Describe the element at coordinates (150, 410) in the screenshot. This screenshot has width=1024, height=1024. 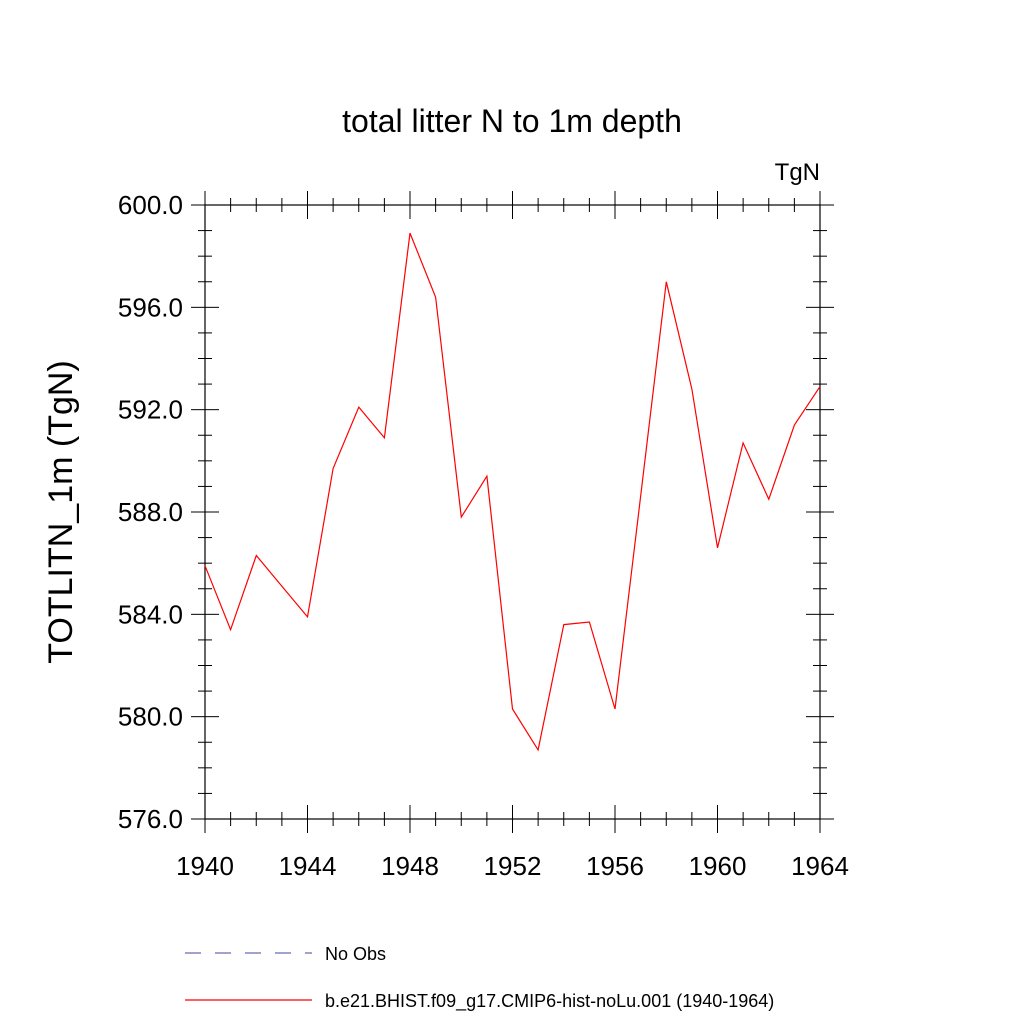
I see `y-tick-label: 592.0` at that location.